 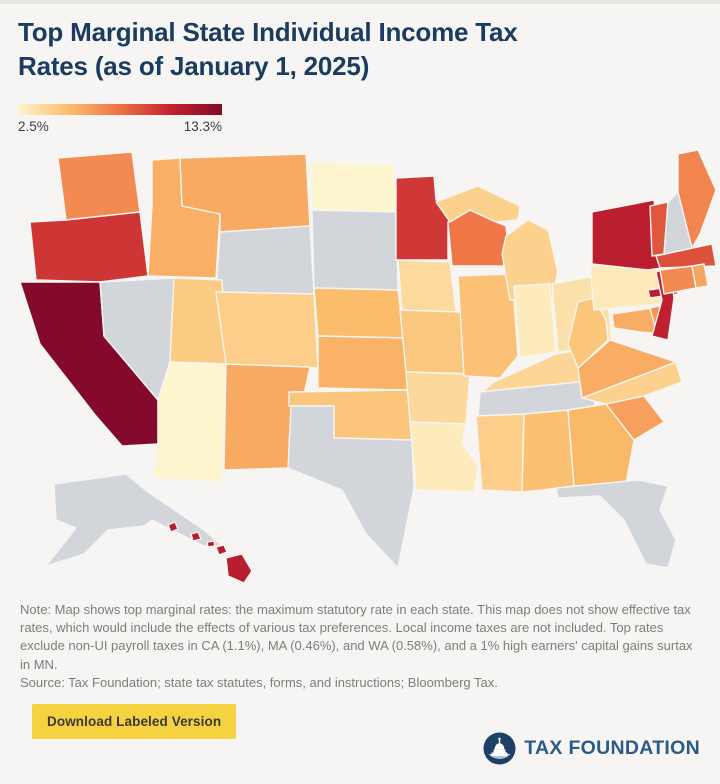 What do you see at coordinates (616, 524) in the screenshot?
I see `state-fl` at bounding box center [616, 524].